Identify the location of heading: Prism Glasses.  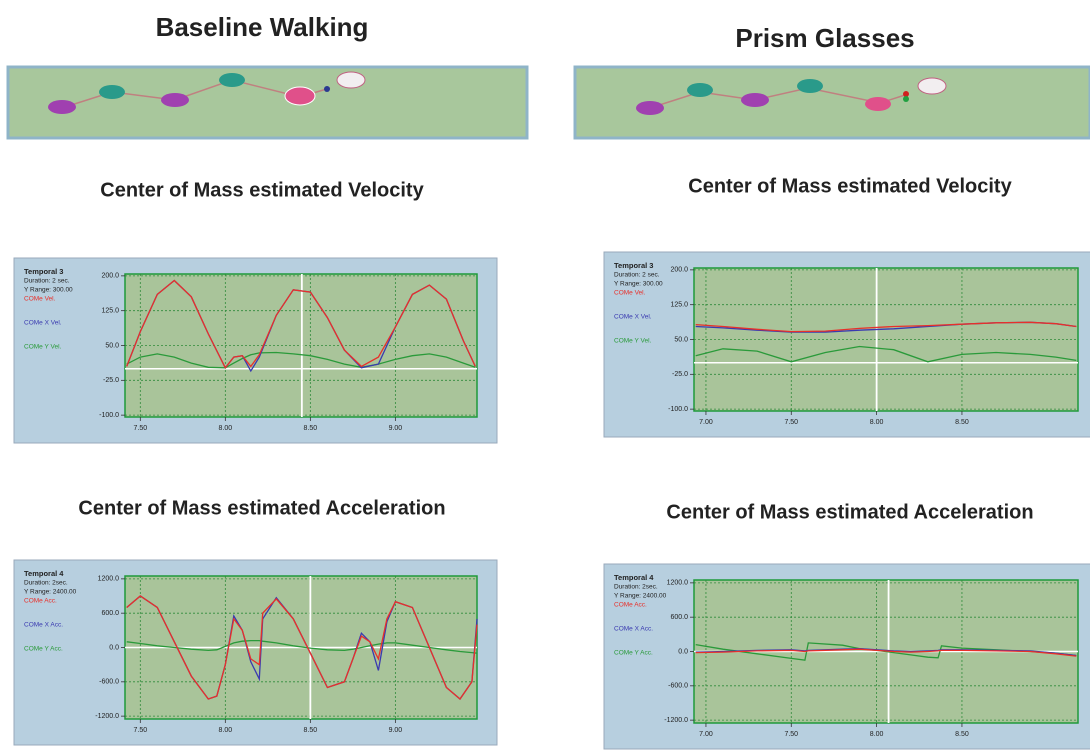
(824, 38).